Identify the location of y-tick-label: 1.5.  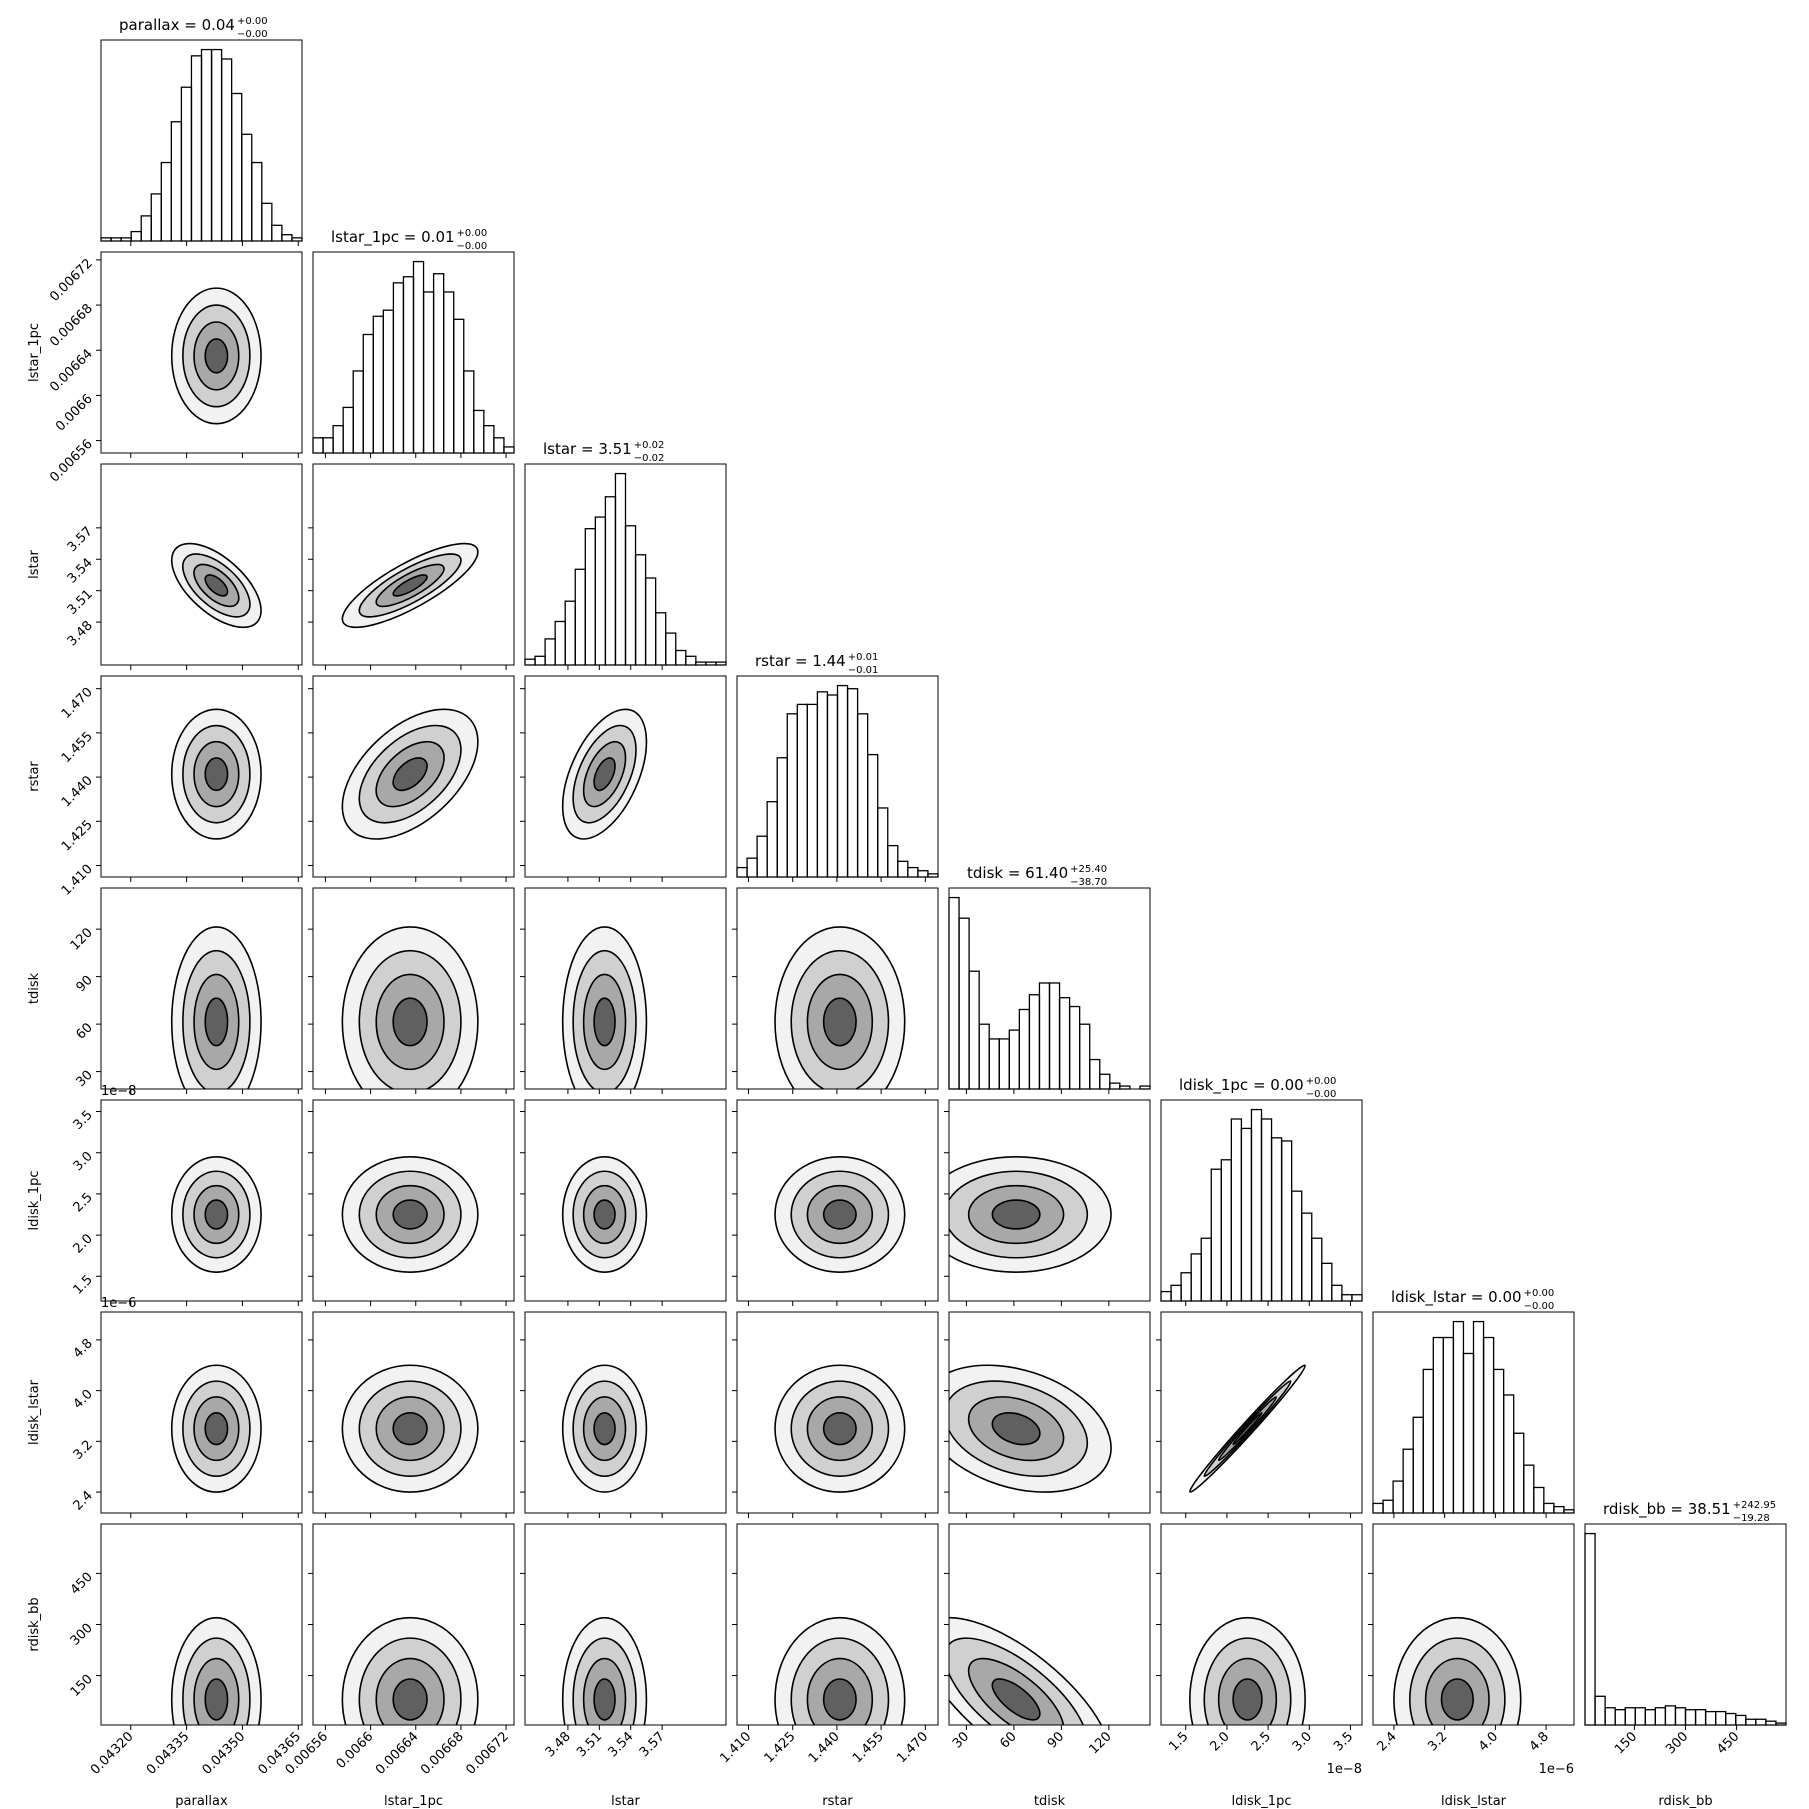
(83, 1285).